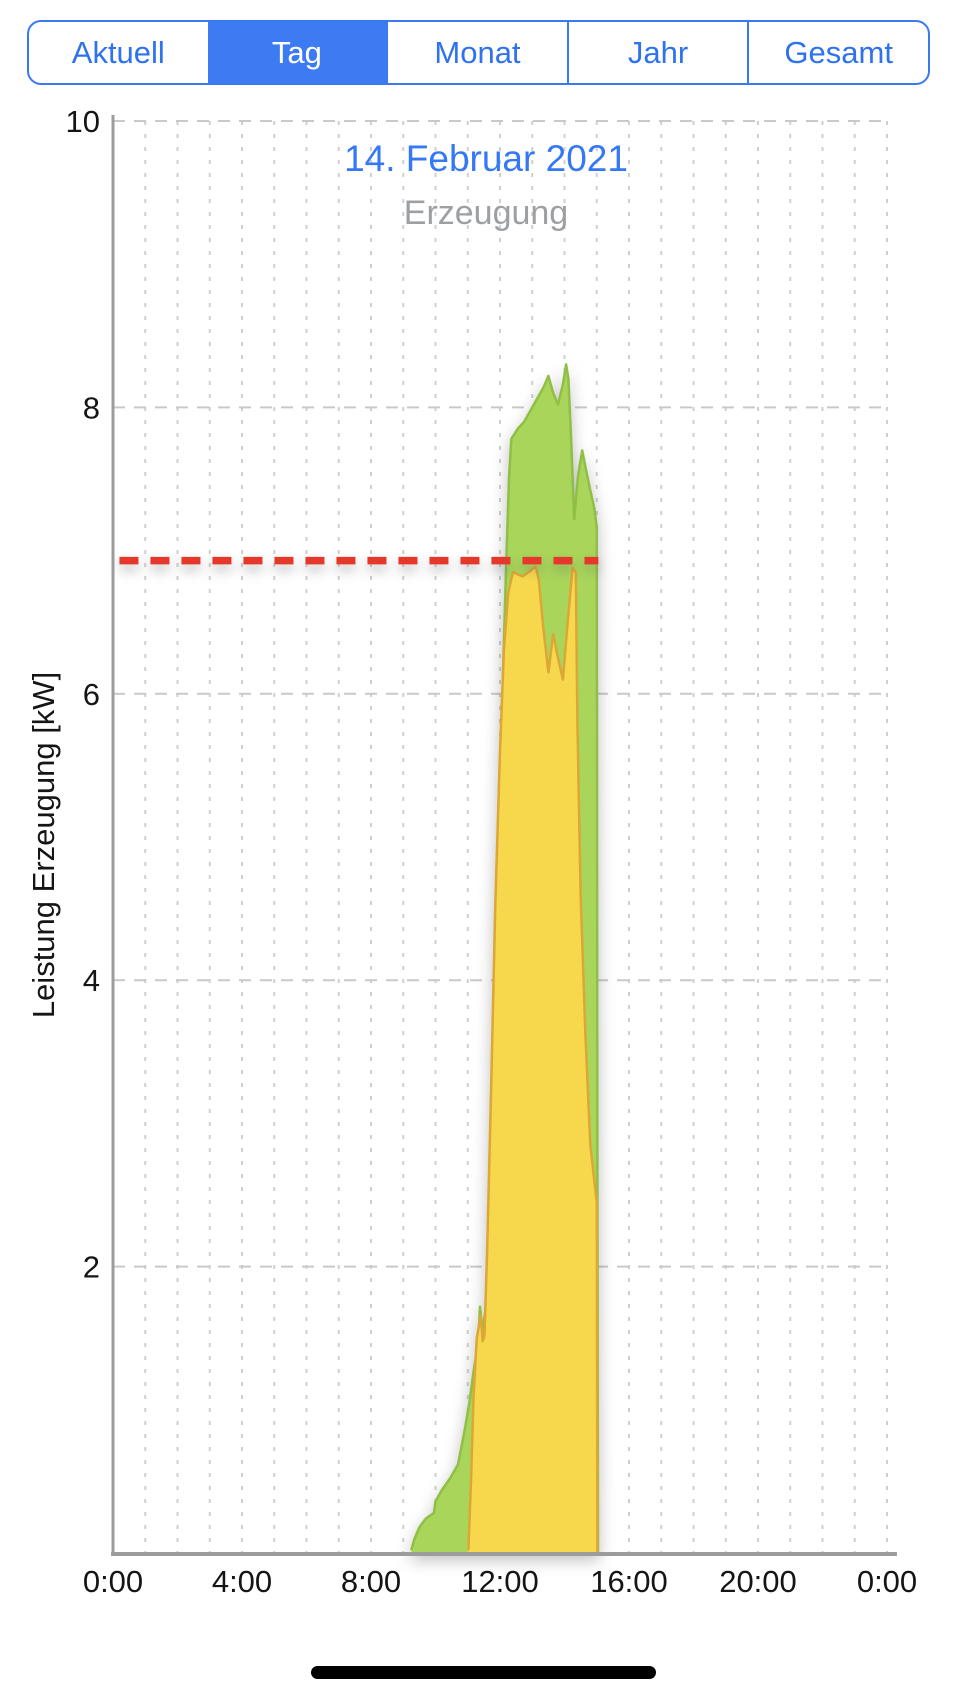 This screenshot has width=954, height=1700. I want to click on chart-subtitle: Erzeugung, so click(486, 213).